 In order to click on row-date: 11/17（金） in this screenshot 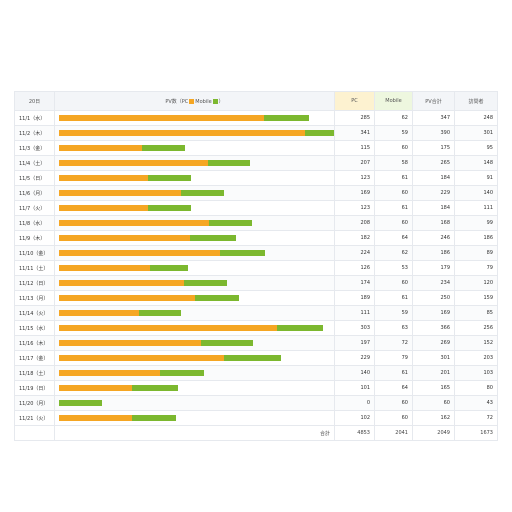, I will do `click(34, 358)`.